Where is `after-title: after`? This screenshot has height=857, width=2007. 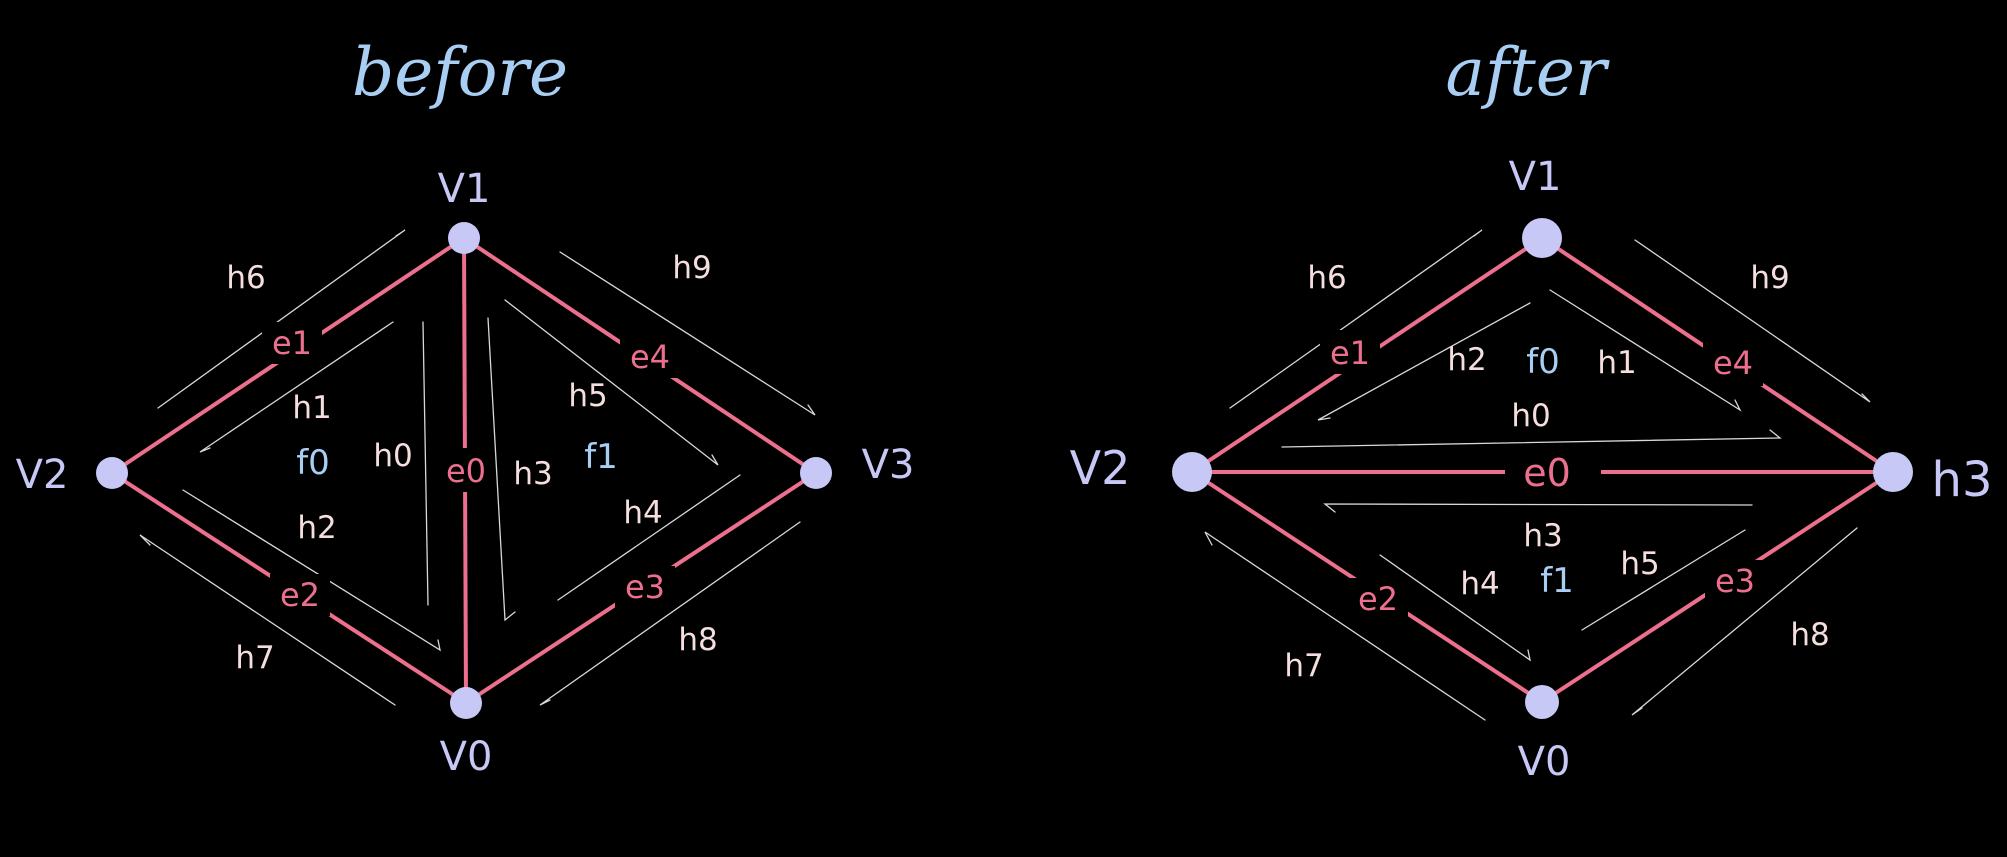
after-title: after is located at coordinates (1528, 72).